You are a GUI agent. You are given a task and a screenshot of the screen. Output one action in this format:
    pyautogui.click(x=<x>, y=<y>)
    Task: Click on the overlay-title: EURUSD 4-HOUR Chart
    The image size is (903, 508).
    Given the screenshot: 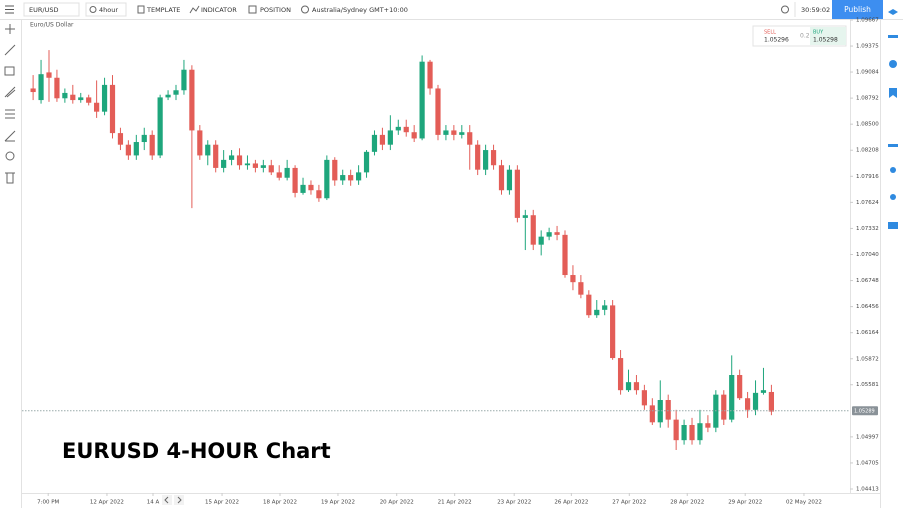 What is the action you would take?
    pyautogui.click(x=196, y=451)
    